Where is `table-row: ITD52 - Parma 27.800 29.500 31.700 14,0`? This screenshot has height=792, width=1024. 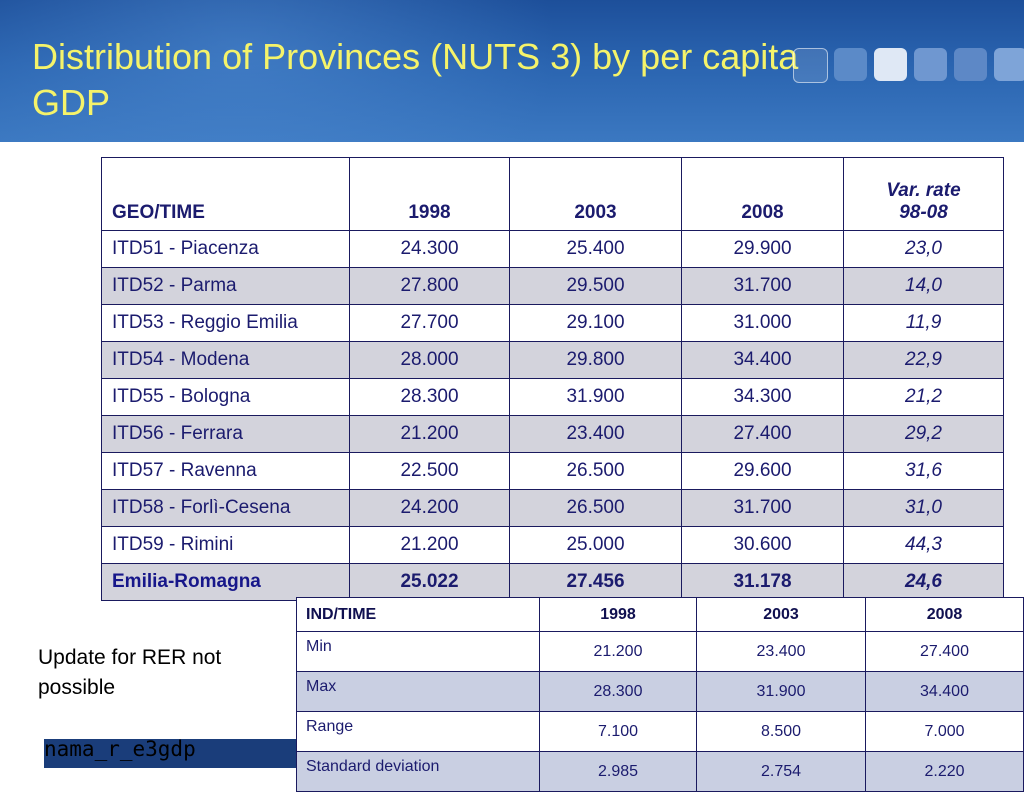
table-row: ITD52 - Parma 27.800 29.500 31.700 14,0 is located at coordinates (552, 286).